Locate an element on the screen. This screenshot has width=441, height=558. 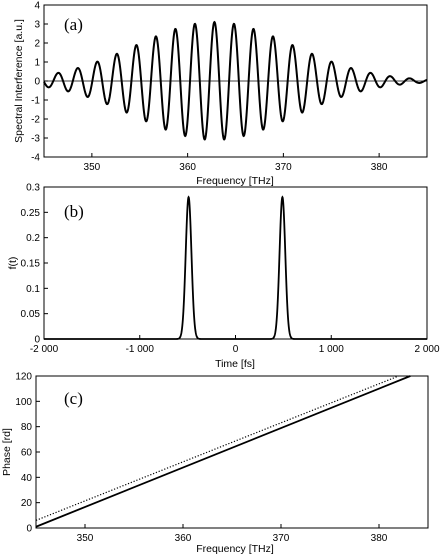
y-tick-label: 0.15 is located at coordinates (31, 264).